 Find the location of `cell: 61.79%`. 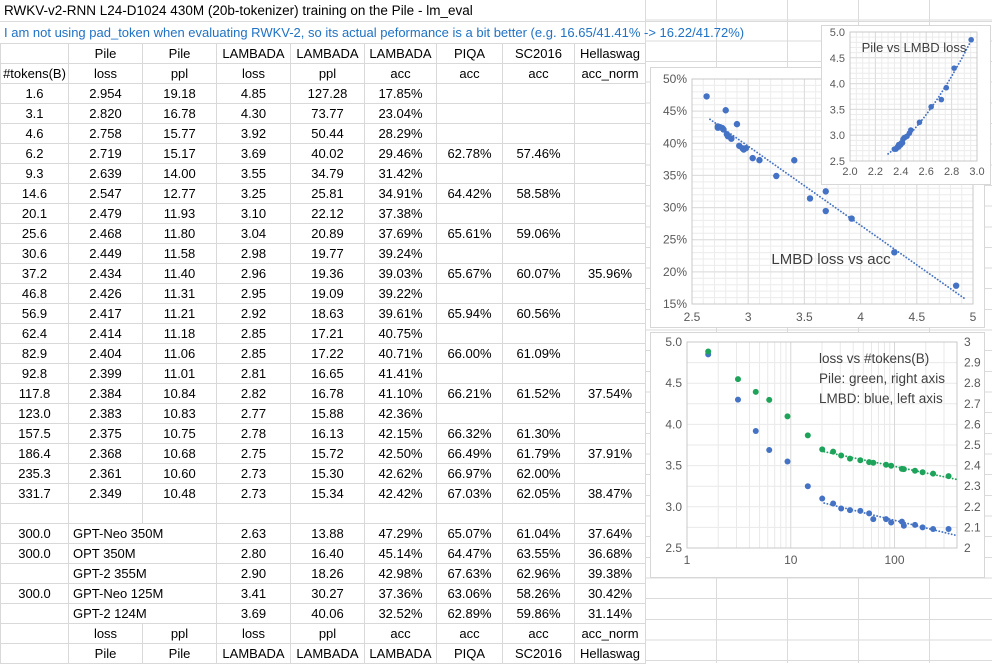

cell: 61.79% is located at coordinates (538, 453).